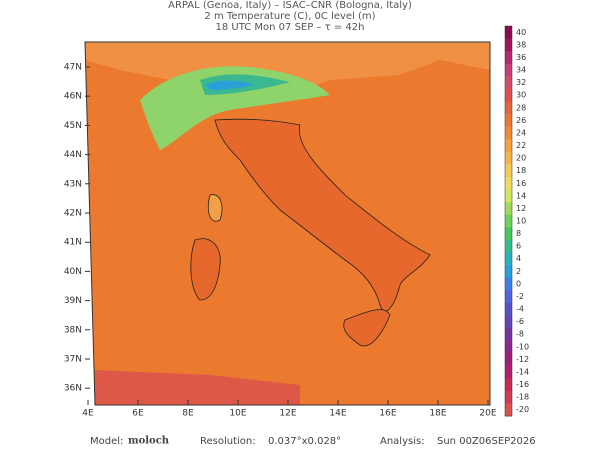 The image size is (600, 450). I want to click on lat-label: 41N, so click(73, 243).